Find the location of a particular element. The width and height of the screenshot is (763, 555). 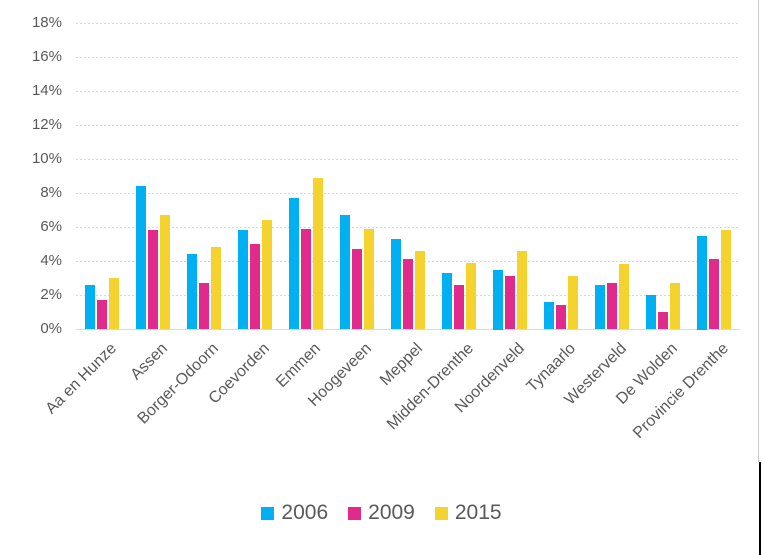

y-tick-label: 14% is located at coordinates (46, 90).